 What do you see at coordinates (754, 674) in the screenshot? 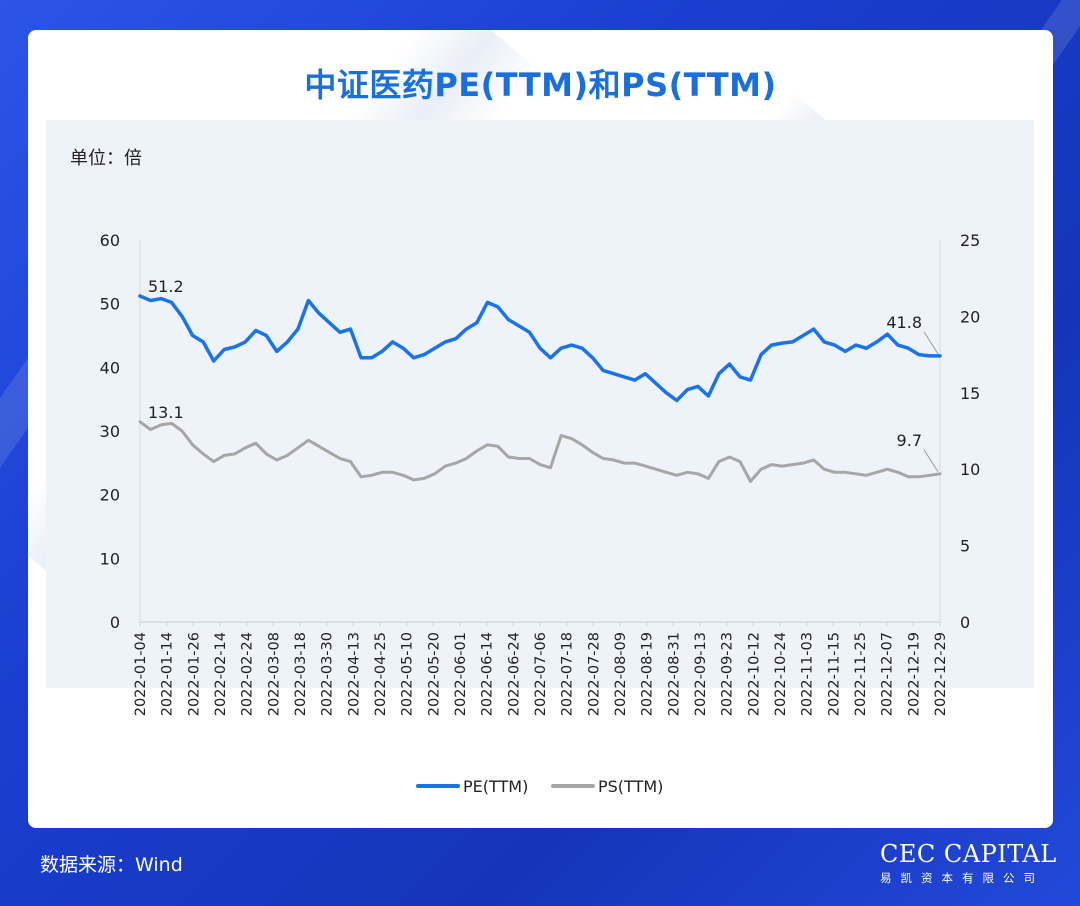
I see `x-tick-label: 2022-10-12` at bounding box center [754, 674].